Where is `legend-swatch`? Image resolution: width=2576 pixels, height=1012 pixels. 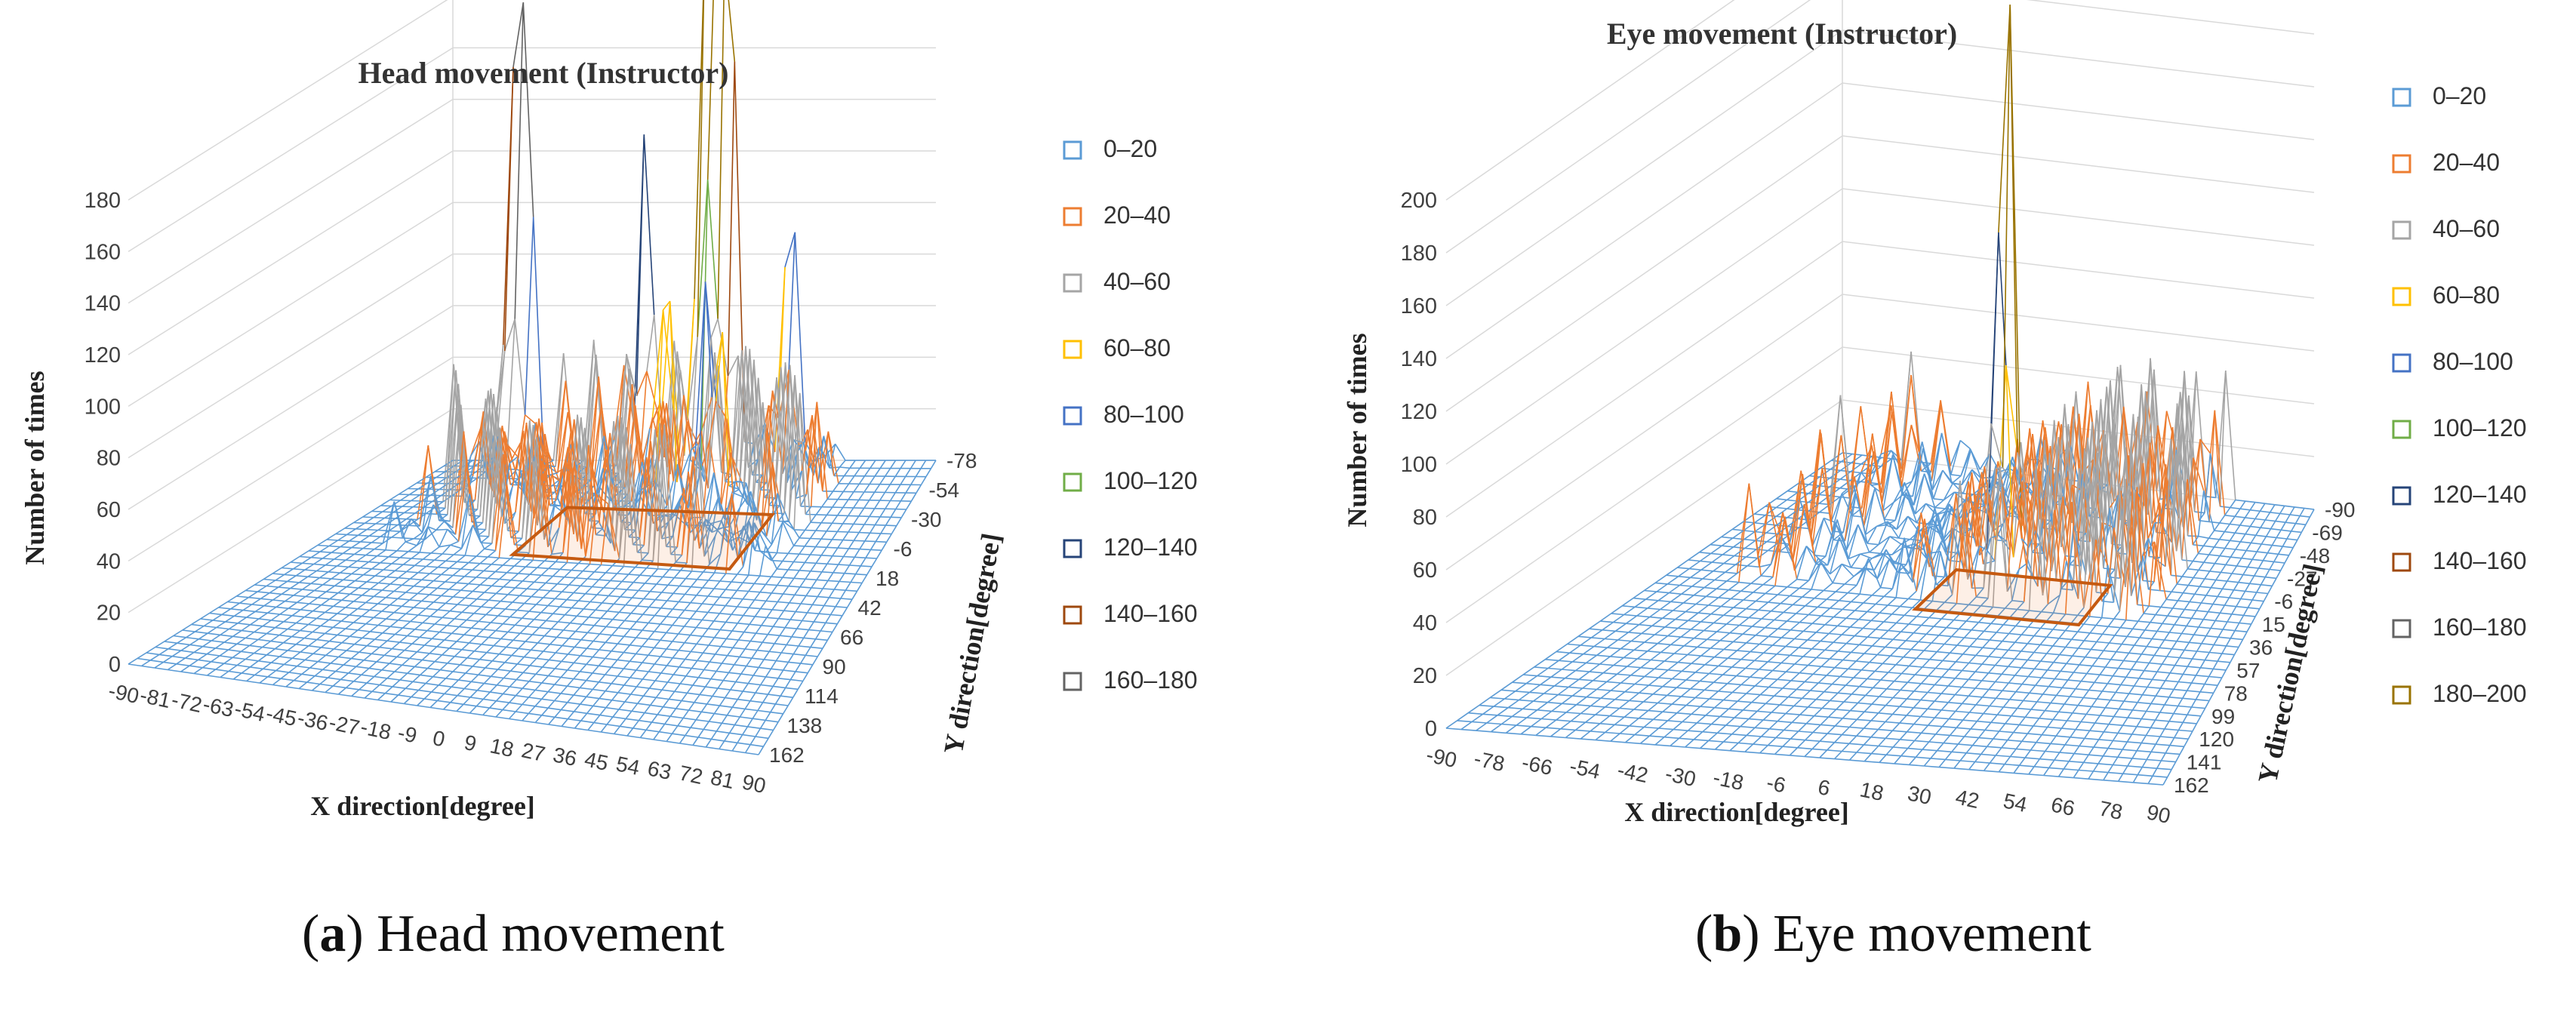
legend-swatch is located at coordinates (1072, 416).